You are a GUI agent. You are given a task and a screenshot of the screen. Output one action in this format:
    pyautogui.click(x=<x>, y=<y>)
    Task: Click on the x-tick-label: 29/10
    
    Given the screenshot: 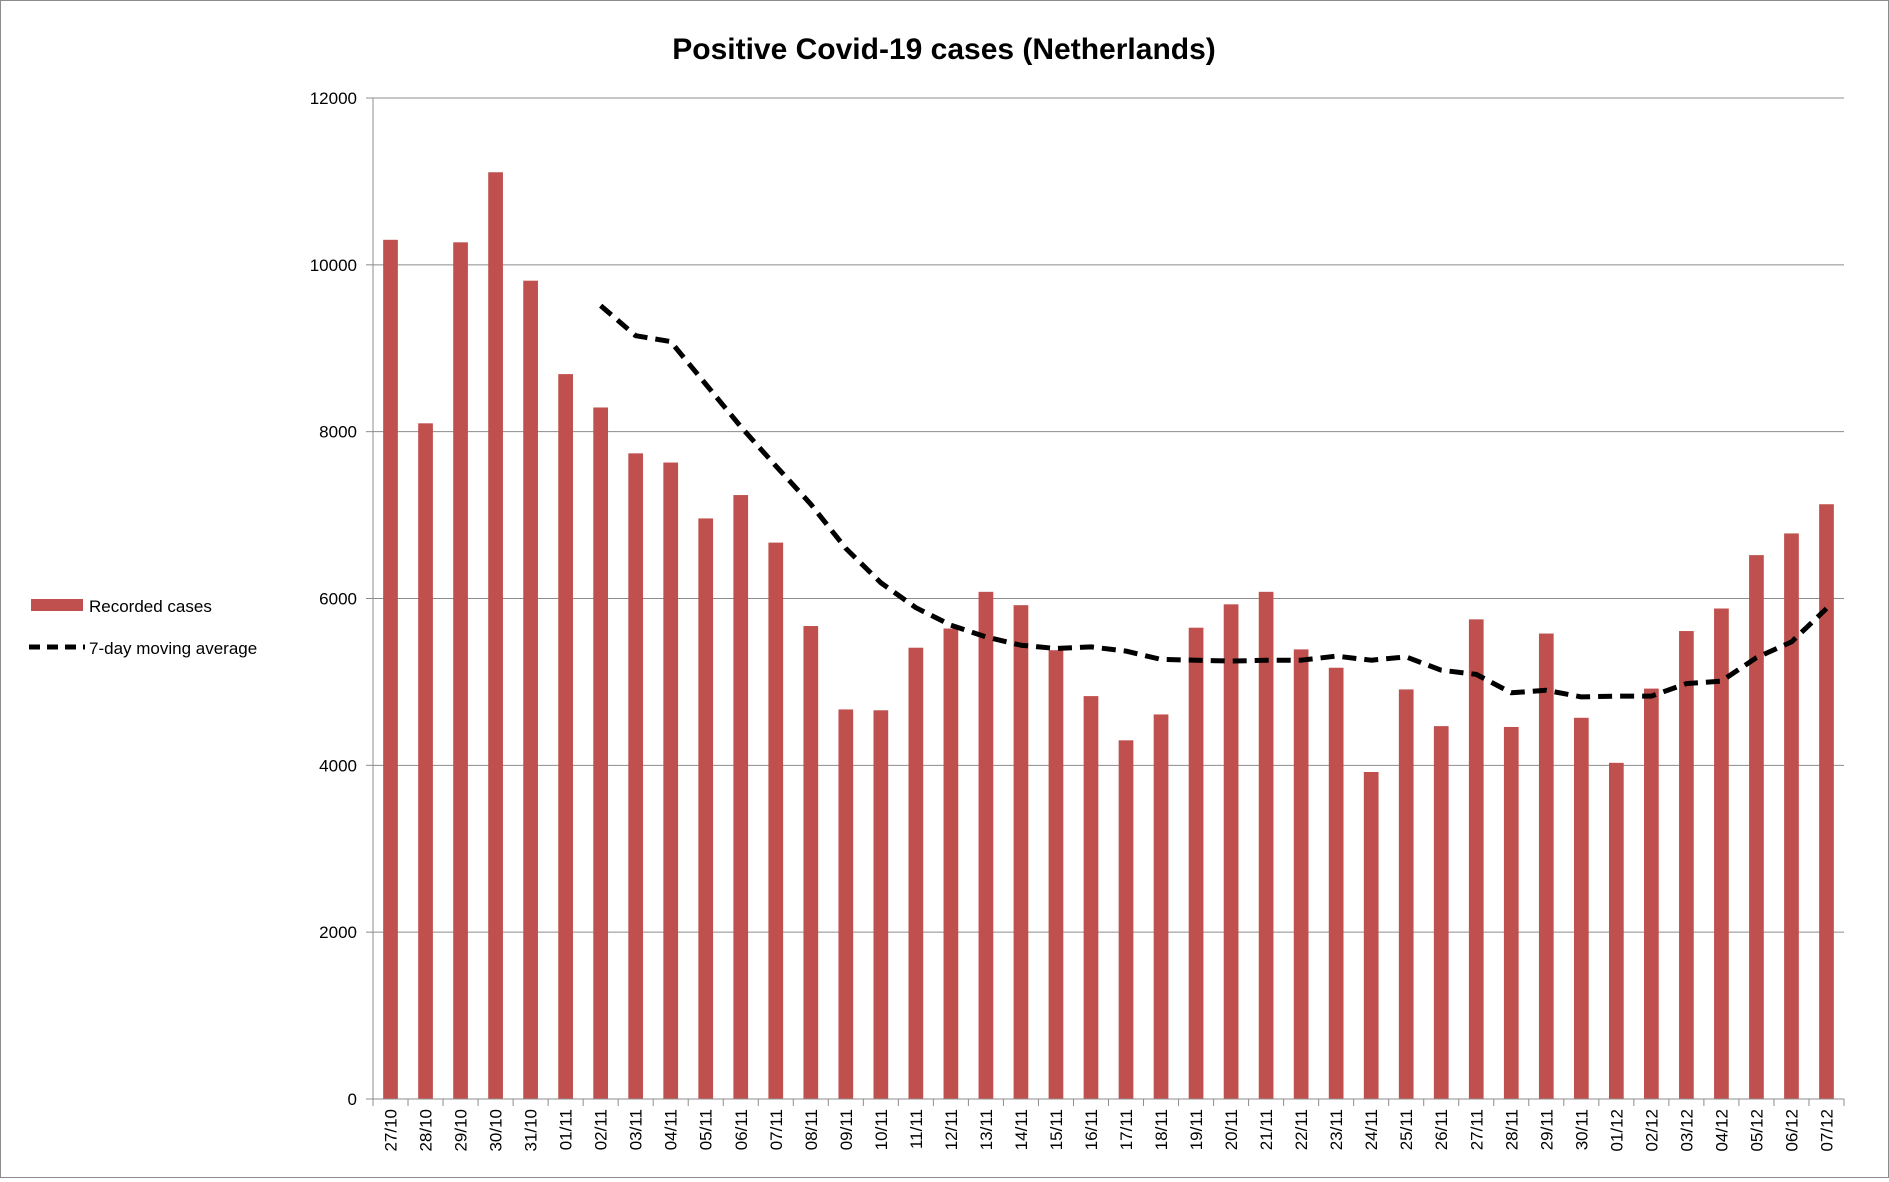 What is the action you would take?
    pyautogui.click(x=461, y=1130)
    